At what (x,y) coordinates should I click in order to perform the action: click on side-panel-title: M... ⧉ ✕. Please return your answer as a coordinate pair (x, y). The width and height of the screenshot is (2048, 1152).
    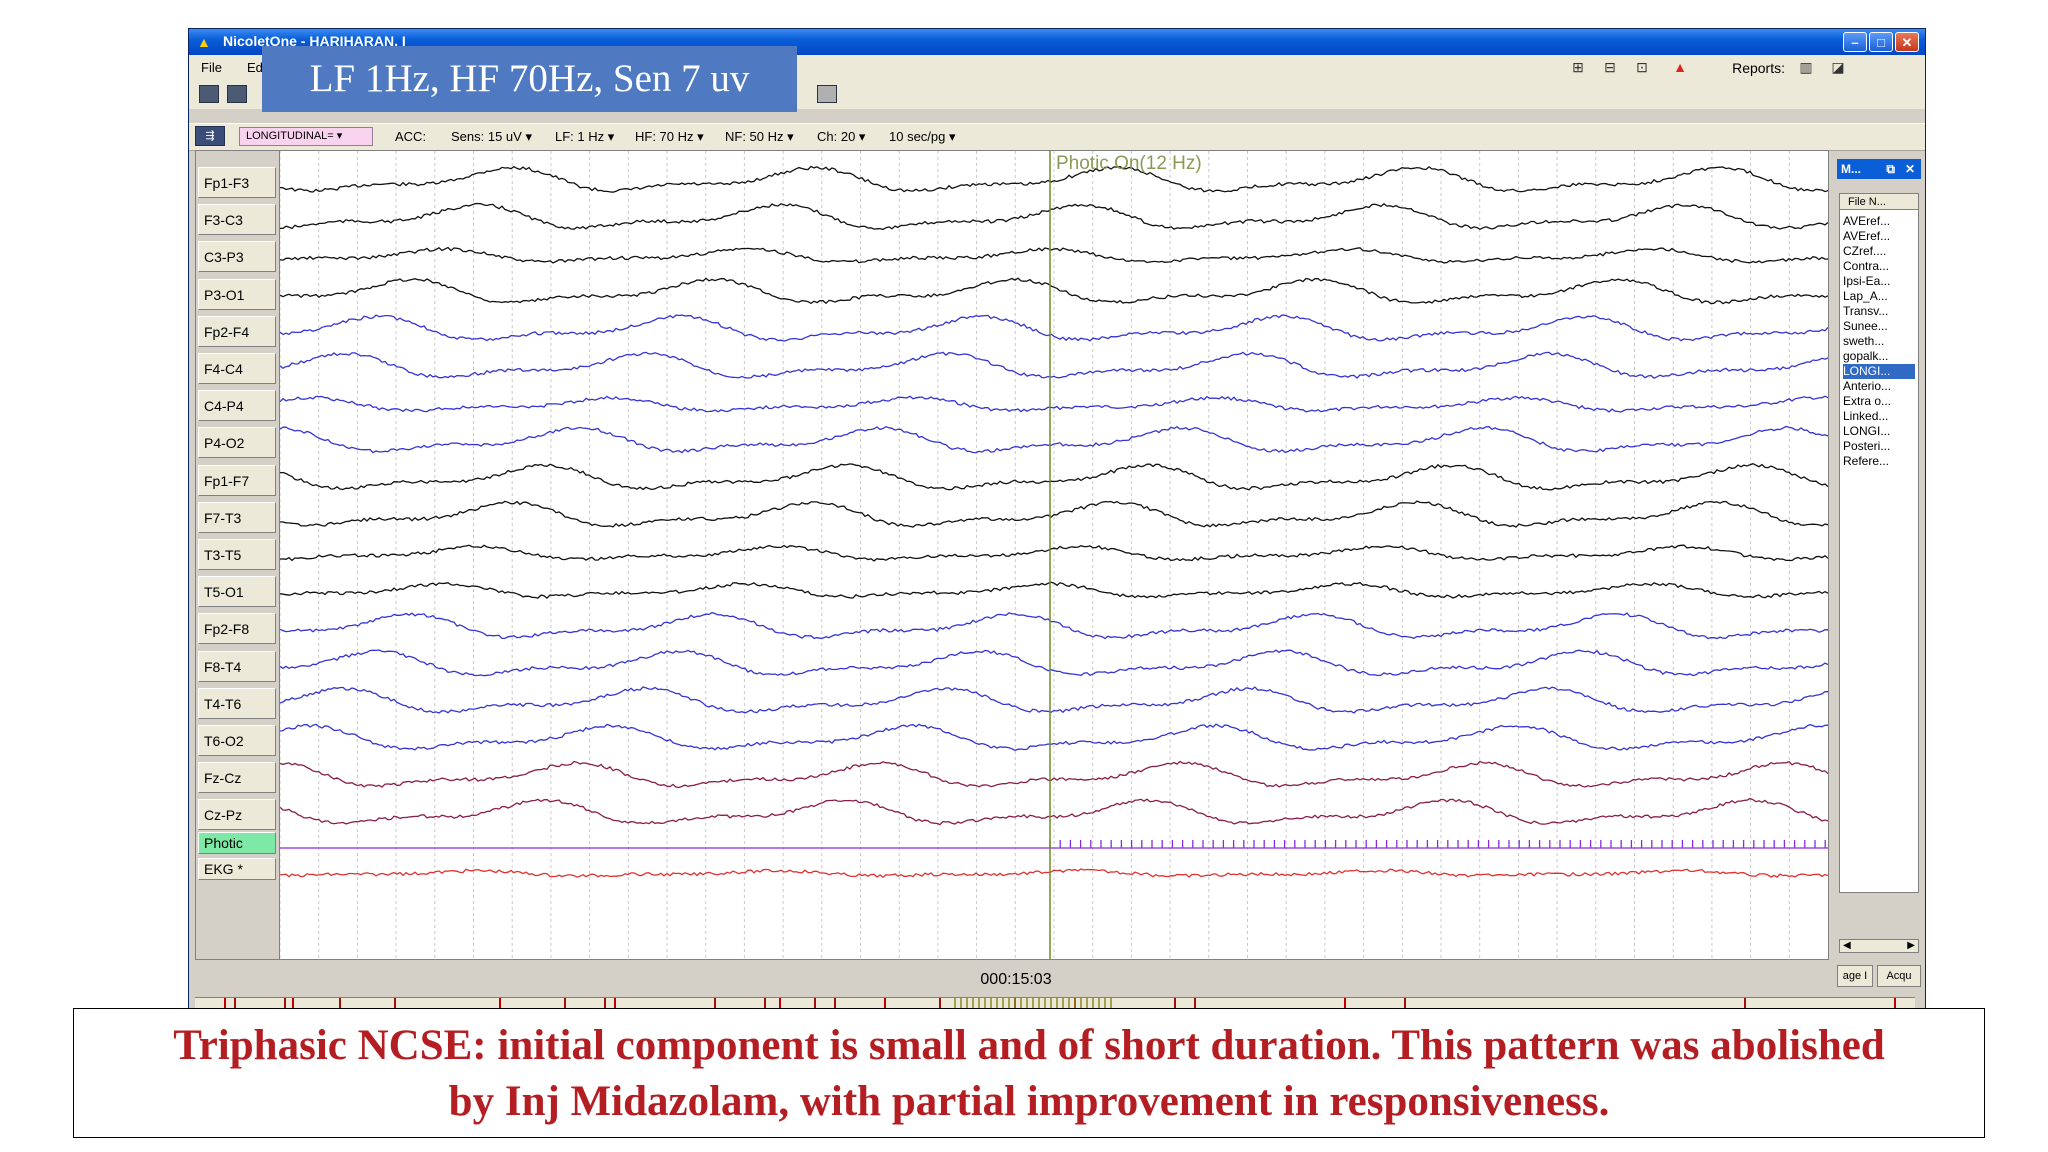
    Looking at the image, I should click on (1879, 169).